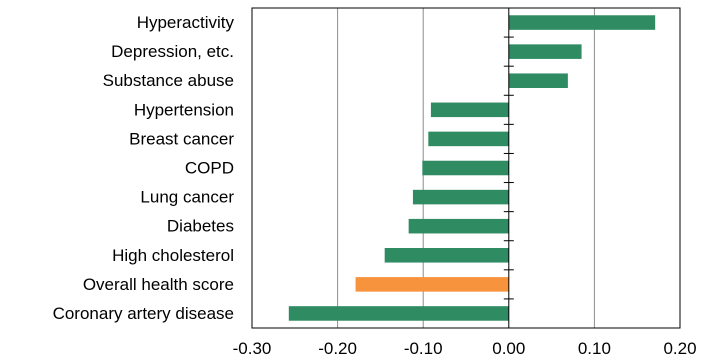 This screenshot has width=703, height=364. I want to click on bar-depression-etc, so click(545, 51).